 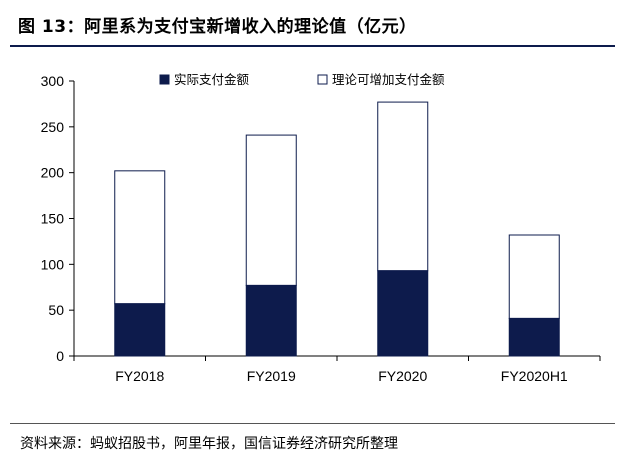 What do you see at coordinates (534, 376) in the screenshot?
I see `x-tick-label: FY2020H1` at bounding box center [534, 376].